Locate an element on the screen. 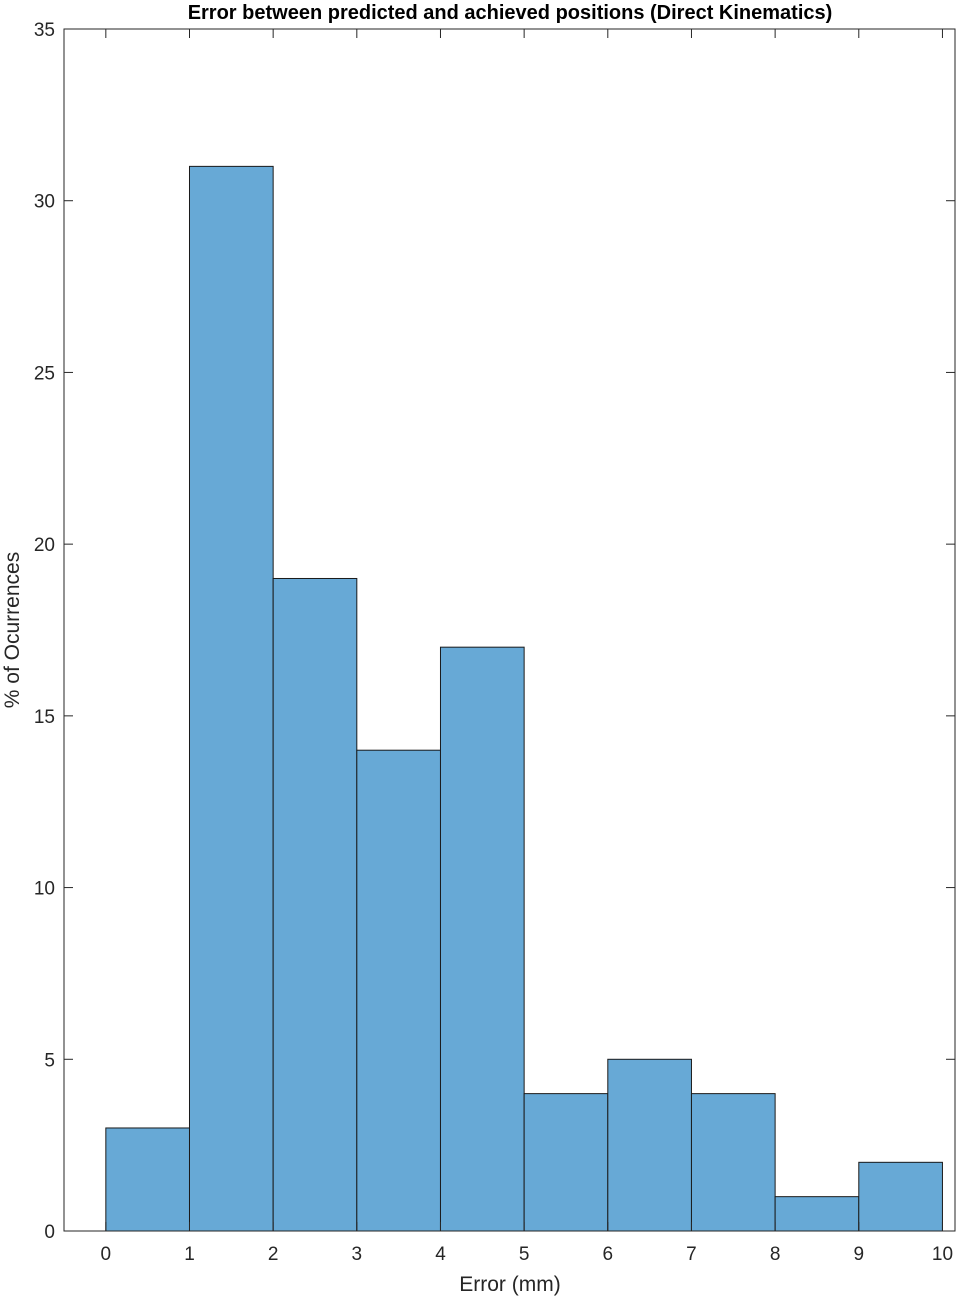 The width and height of the screenshot is (958, 1299). x-tick-label: 0 is located at coordinates (106, 1254).